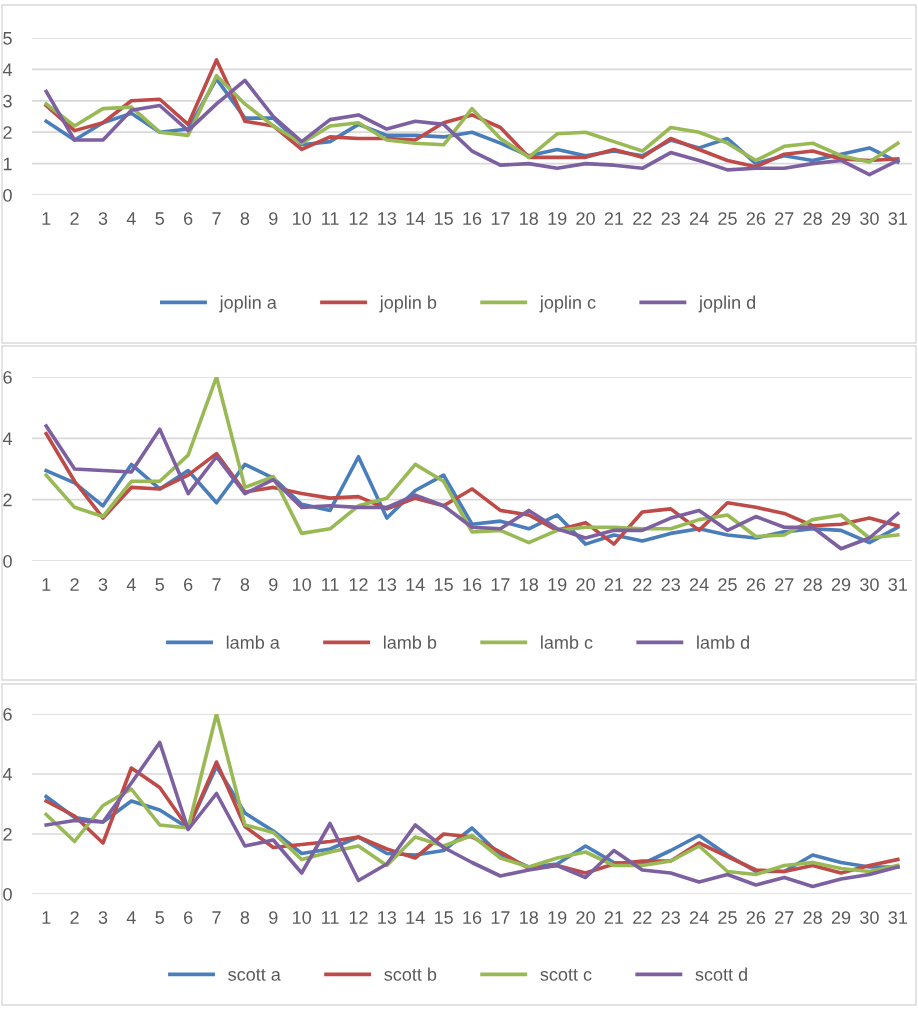  Describe the element at coordinates (131, 917) in the screenshot. I see `x-tick-label: 4` at that location.